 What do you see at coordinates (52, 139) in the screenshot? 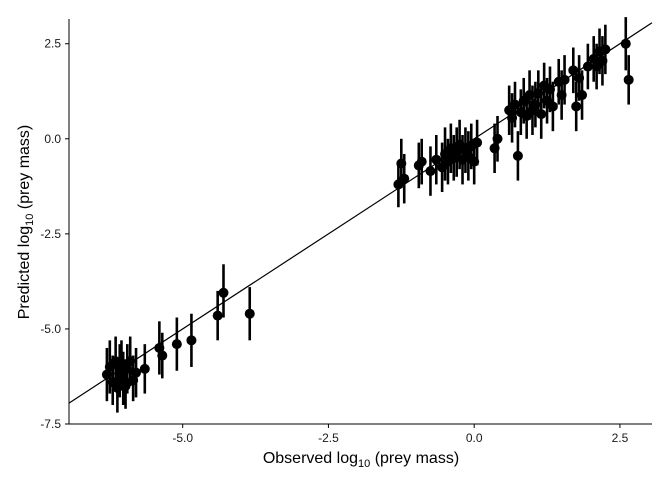
I see `y-tick-label: 0.0` at bounding box center [52, 139].